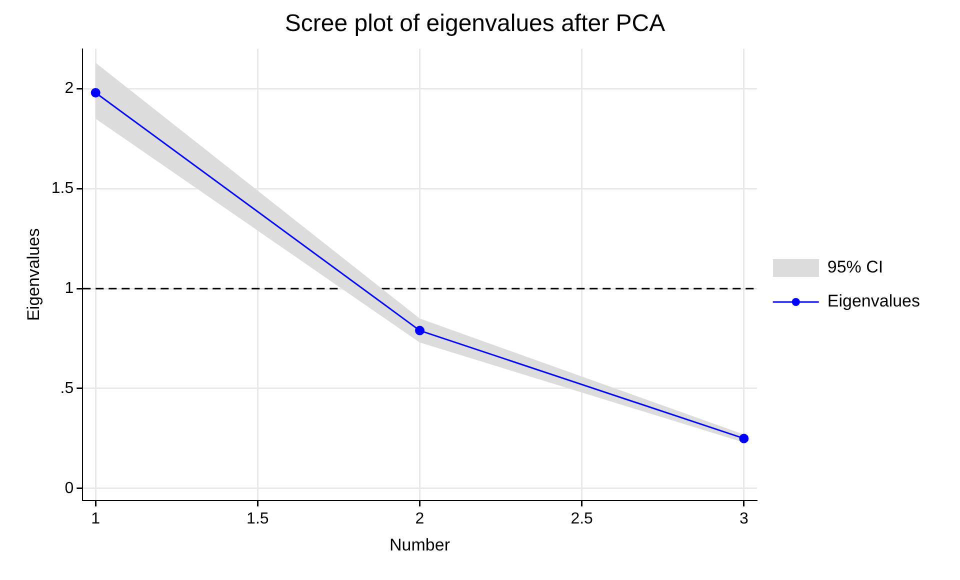 The image size is (960, 580). Describe the element at coordinates (257, 519) in the screenshot. I see `x-tick-label: 1.5` at that location.